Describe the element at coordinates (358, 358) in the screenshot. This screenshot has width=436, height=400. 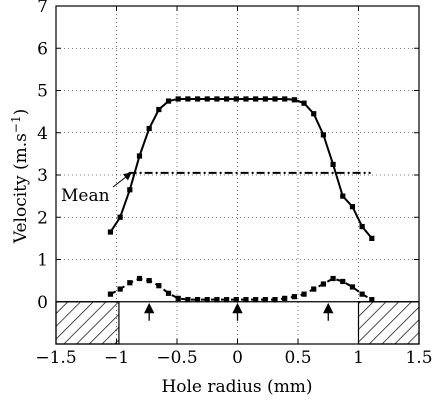
I see `x-tick-label: 1` at that location.